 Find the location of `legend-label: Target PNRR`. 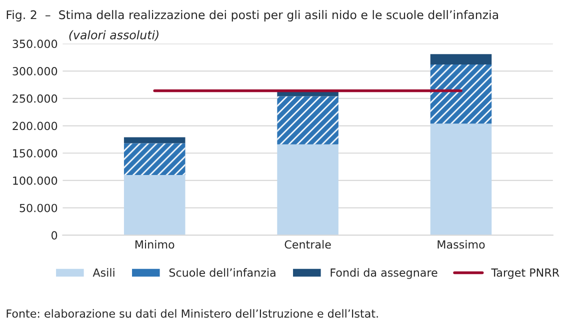

legend-label: Target PNRR is located at coordinates (525, 273).